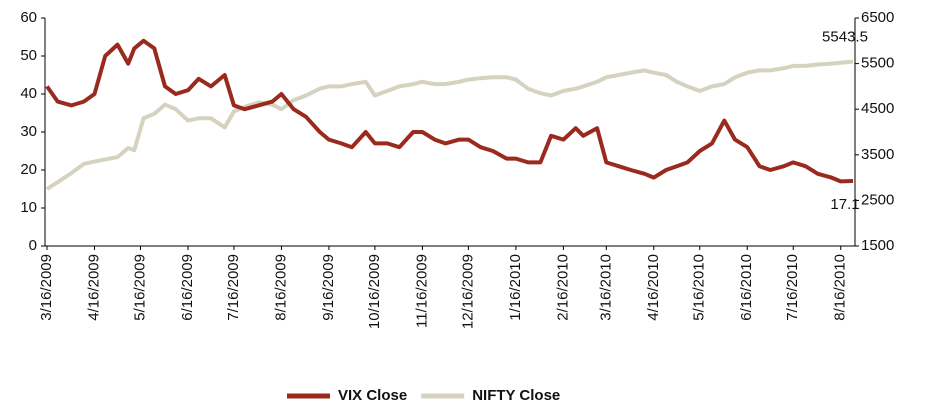 This screenshot has height=416, width=927. I want to click on x-tick-label: 1/16/2010, so click(515, 287).